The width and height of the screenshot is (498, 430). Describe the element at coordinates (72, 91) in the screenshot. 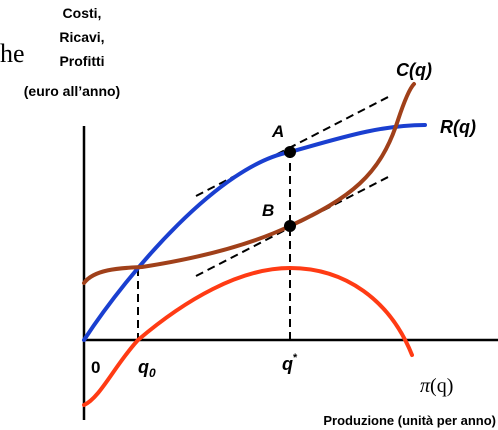

I see `y-axis-label-line-4: (euro all’anno)` at that location.